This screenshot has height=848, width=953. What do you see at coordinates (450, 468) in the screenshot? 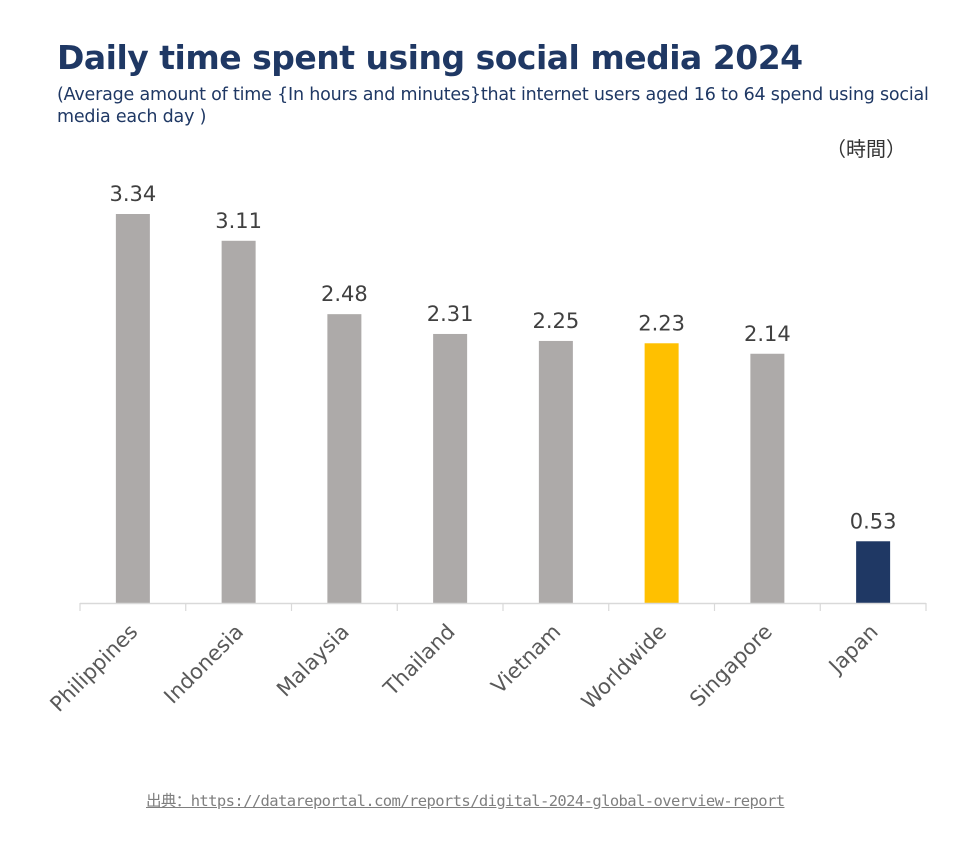
I see `bar-thailand` at bounding box center [450, 468].